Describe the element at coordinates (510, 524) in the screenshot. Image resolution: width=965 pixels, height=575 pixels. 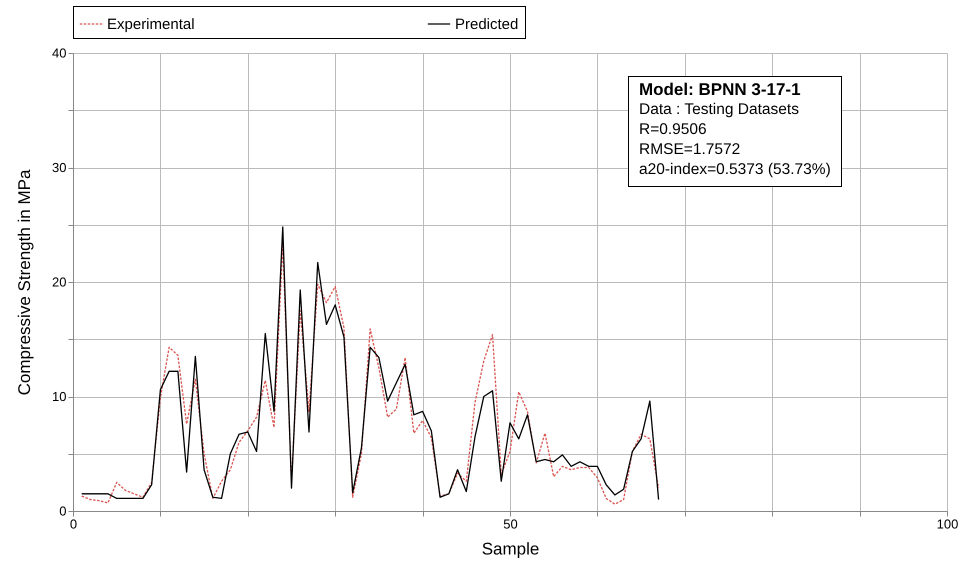
I see `x-tick-label: 50` at that location.